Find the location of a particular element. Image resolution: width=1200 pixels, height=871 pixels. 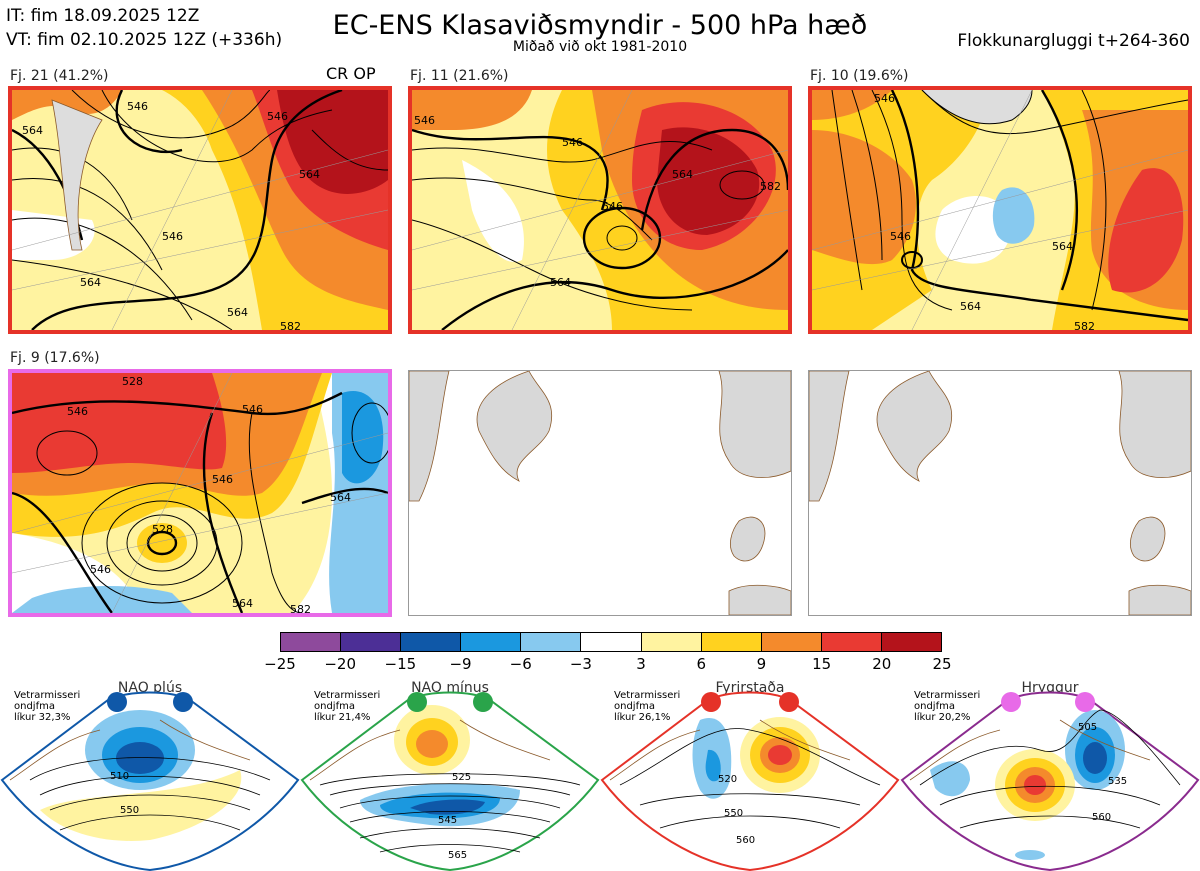

panel-1-tag: CR OP is located at coordinates (351, 73).